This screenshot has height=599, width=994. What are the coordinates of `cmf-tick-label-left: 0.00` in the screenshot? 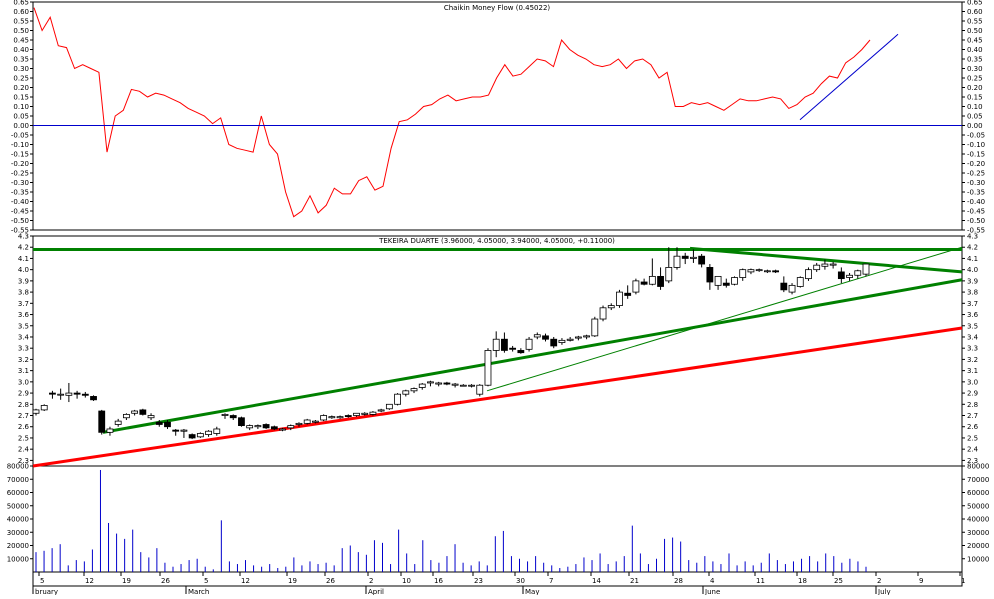 It's located at (21, 126).